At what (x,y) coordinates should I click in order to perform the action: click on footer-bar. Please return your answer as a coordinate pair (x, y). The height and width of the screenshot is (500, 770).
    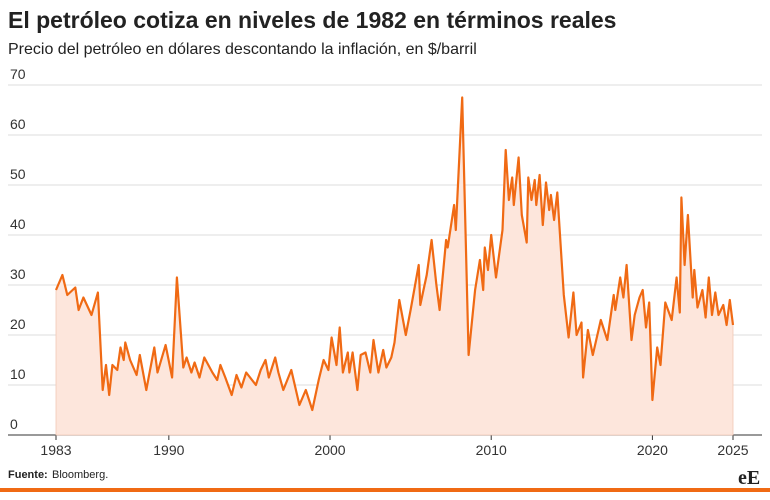
    Looking at the image, I should click on (385, 490).